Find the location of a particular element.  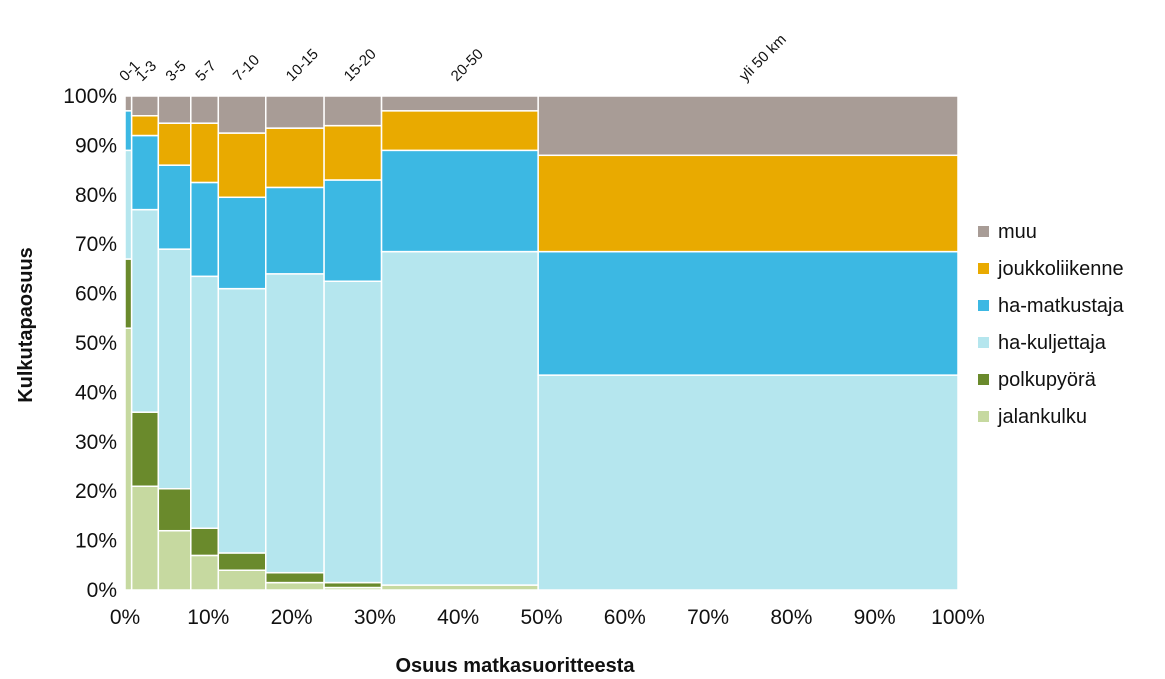

y-tick-label: 30% is located at coordinates (96, 442).